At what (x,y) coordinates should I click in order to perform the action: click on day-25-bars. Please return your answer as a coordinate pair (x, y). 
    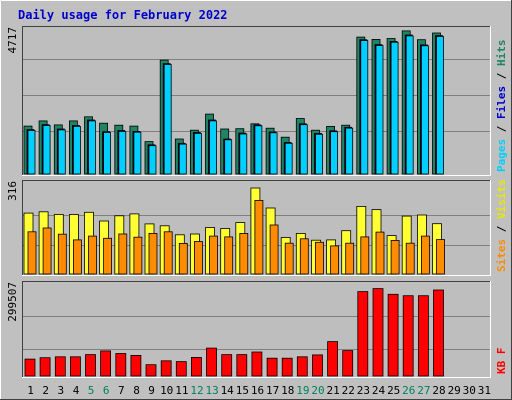
    Looking at the image, I should click on (392, 106).